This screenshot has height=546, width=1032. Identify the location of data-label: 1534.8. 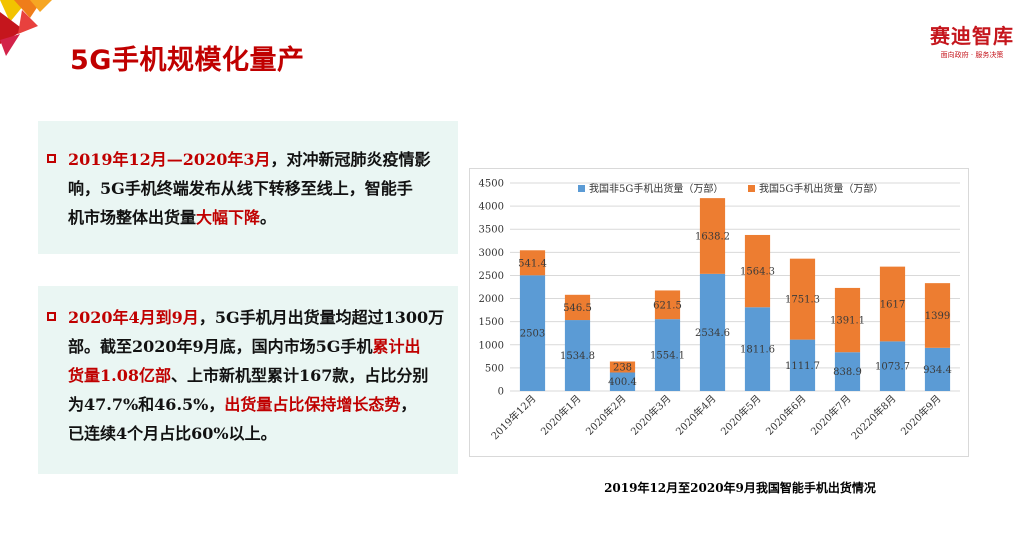
(577, 356).